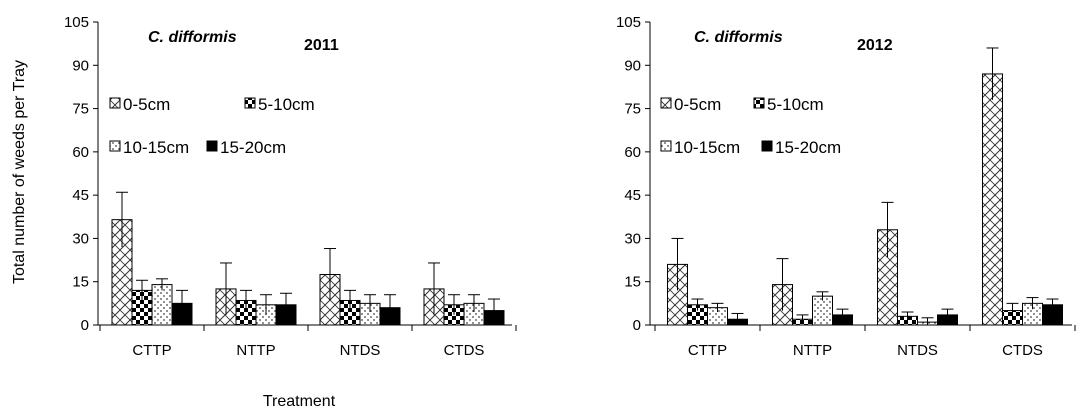 The image size is (1080, 415). Describe the element at coordinates (875, 45) in the screenshot. I see `chart-year-title: 2012` at that location.